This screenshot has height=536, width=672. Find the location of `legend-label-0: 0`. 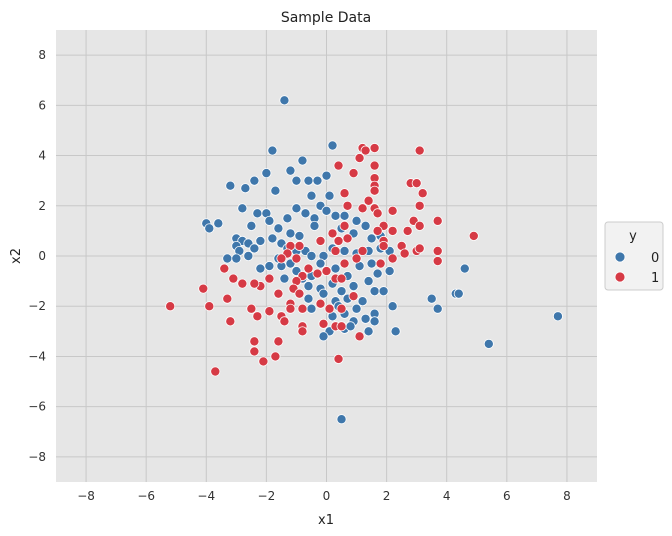

legend-label-0: 0 is located at coordinates (655, 258).